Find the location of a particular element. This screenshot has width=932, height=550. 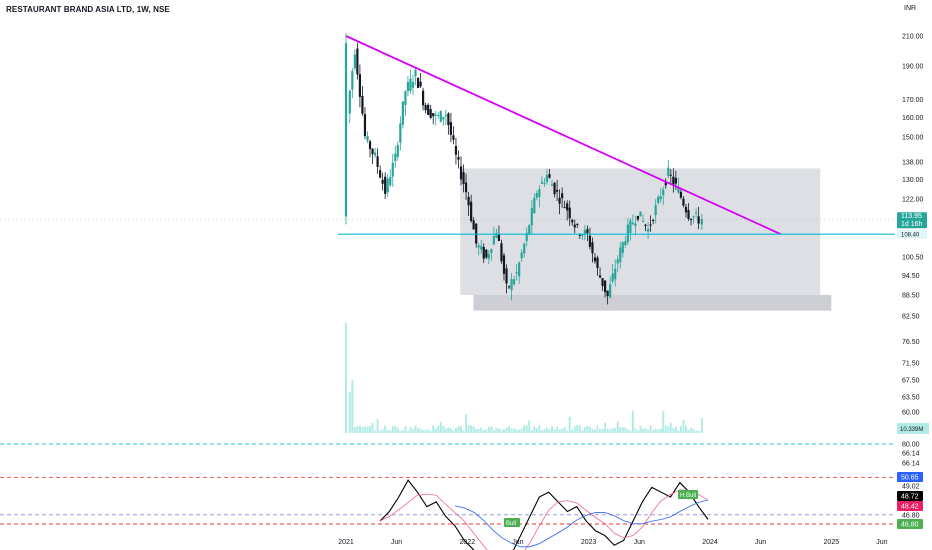

y-tick-label: 160.00 is located at coordinates (913, 118).